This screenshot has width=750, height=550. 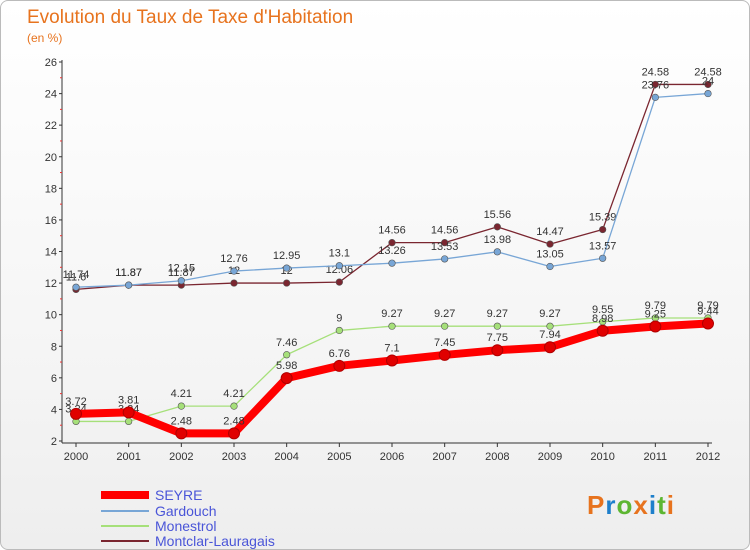 I want to click on data-label: 11.6, so click(x=76, y=277).